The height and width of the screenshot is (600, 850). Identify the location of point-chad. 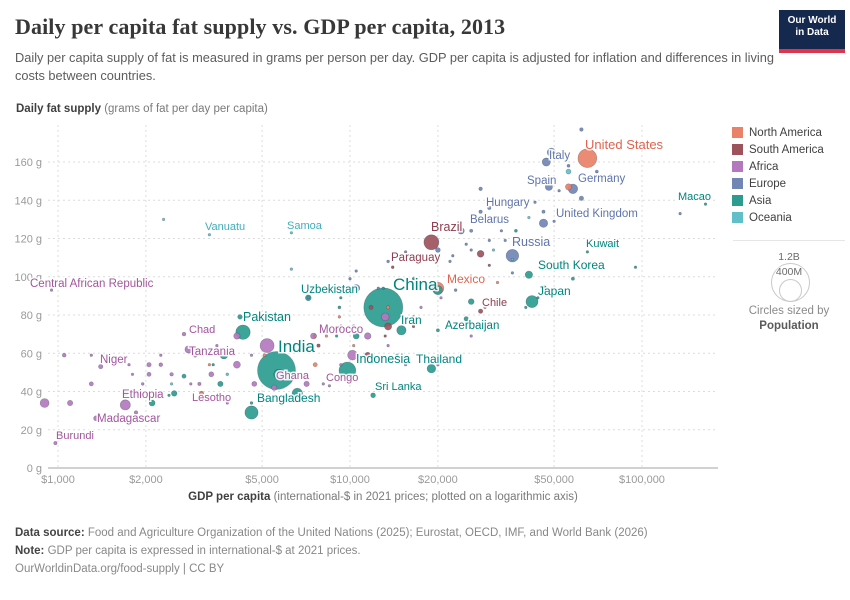
(184, 334).